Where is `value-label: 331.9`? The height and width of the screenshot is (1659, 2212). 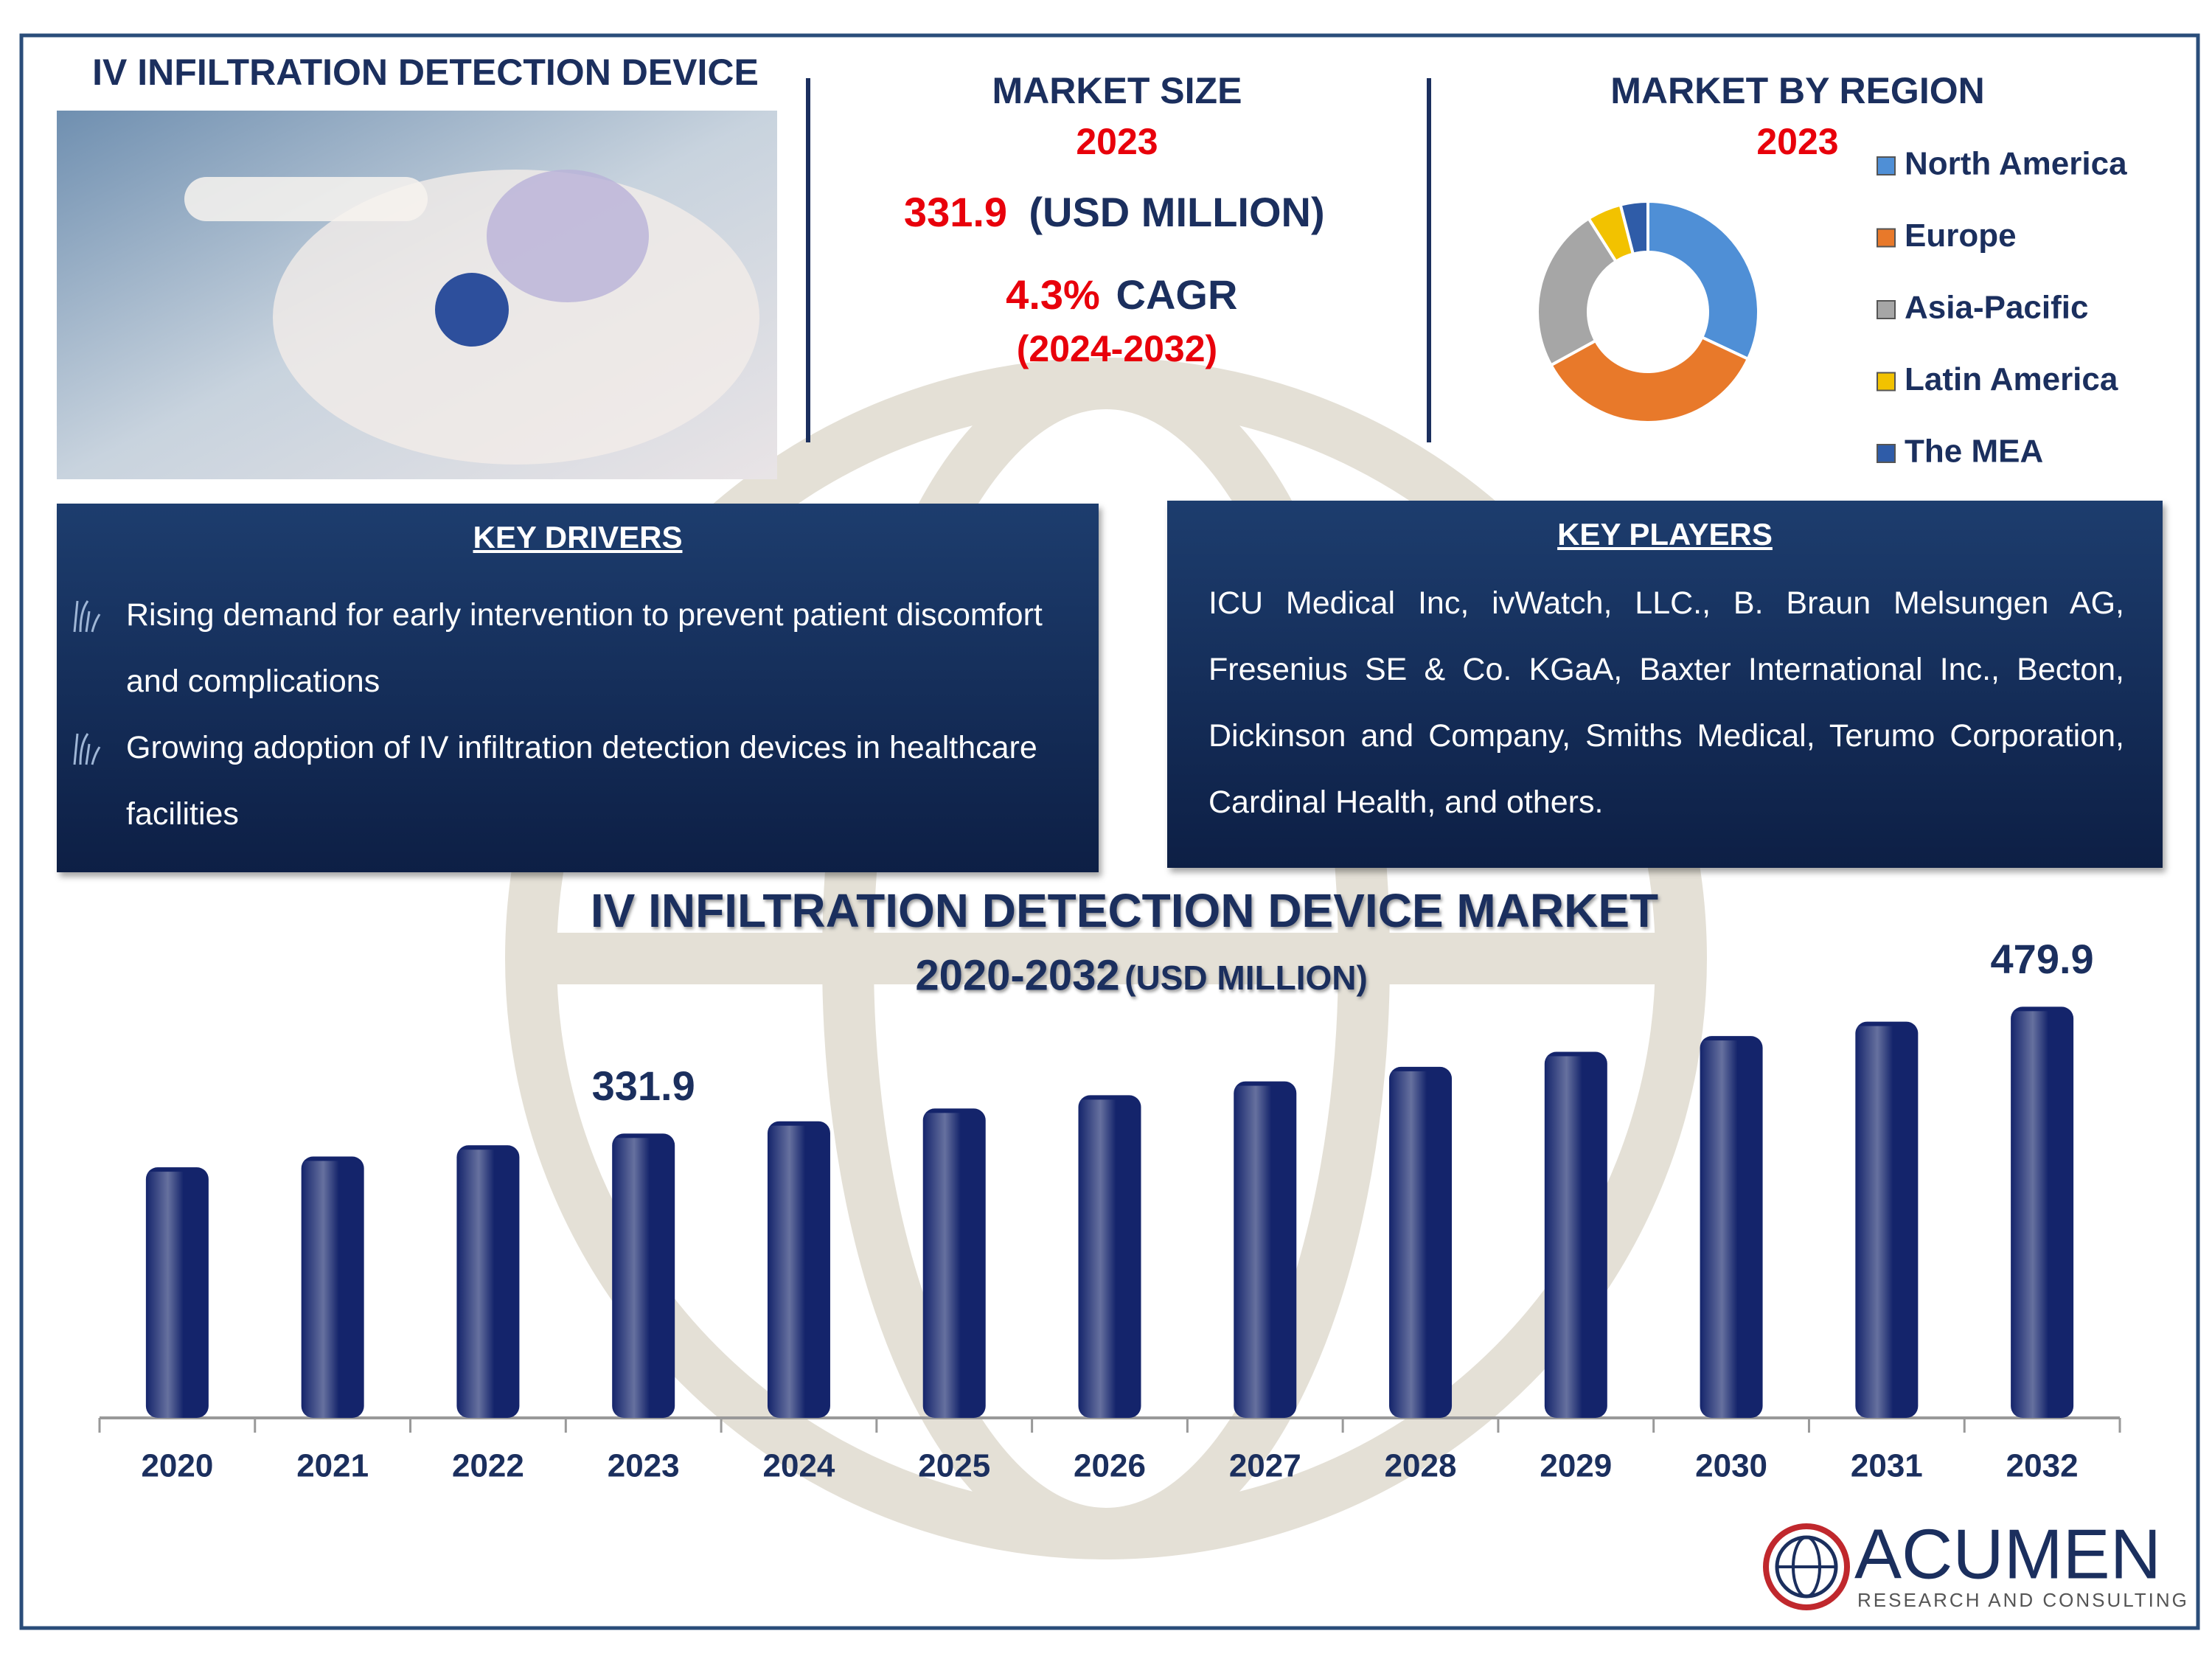
value-label: 331.9 is located at coordinates (643, 1085).